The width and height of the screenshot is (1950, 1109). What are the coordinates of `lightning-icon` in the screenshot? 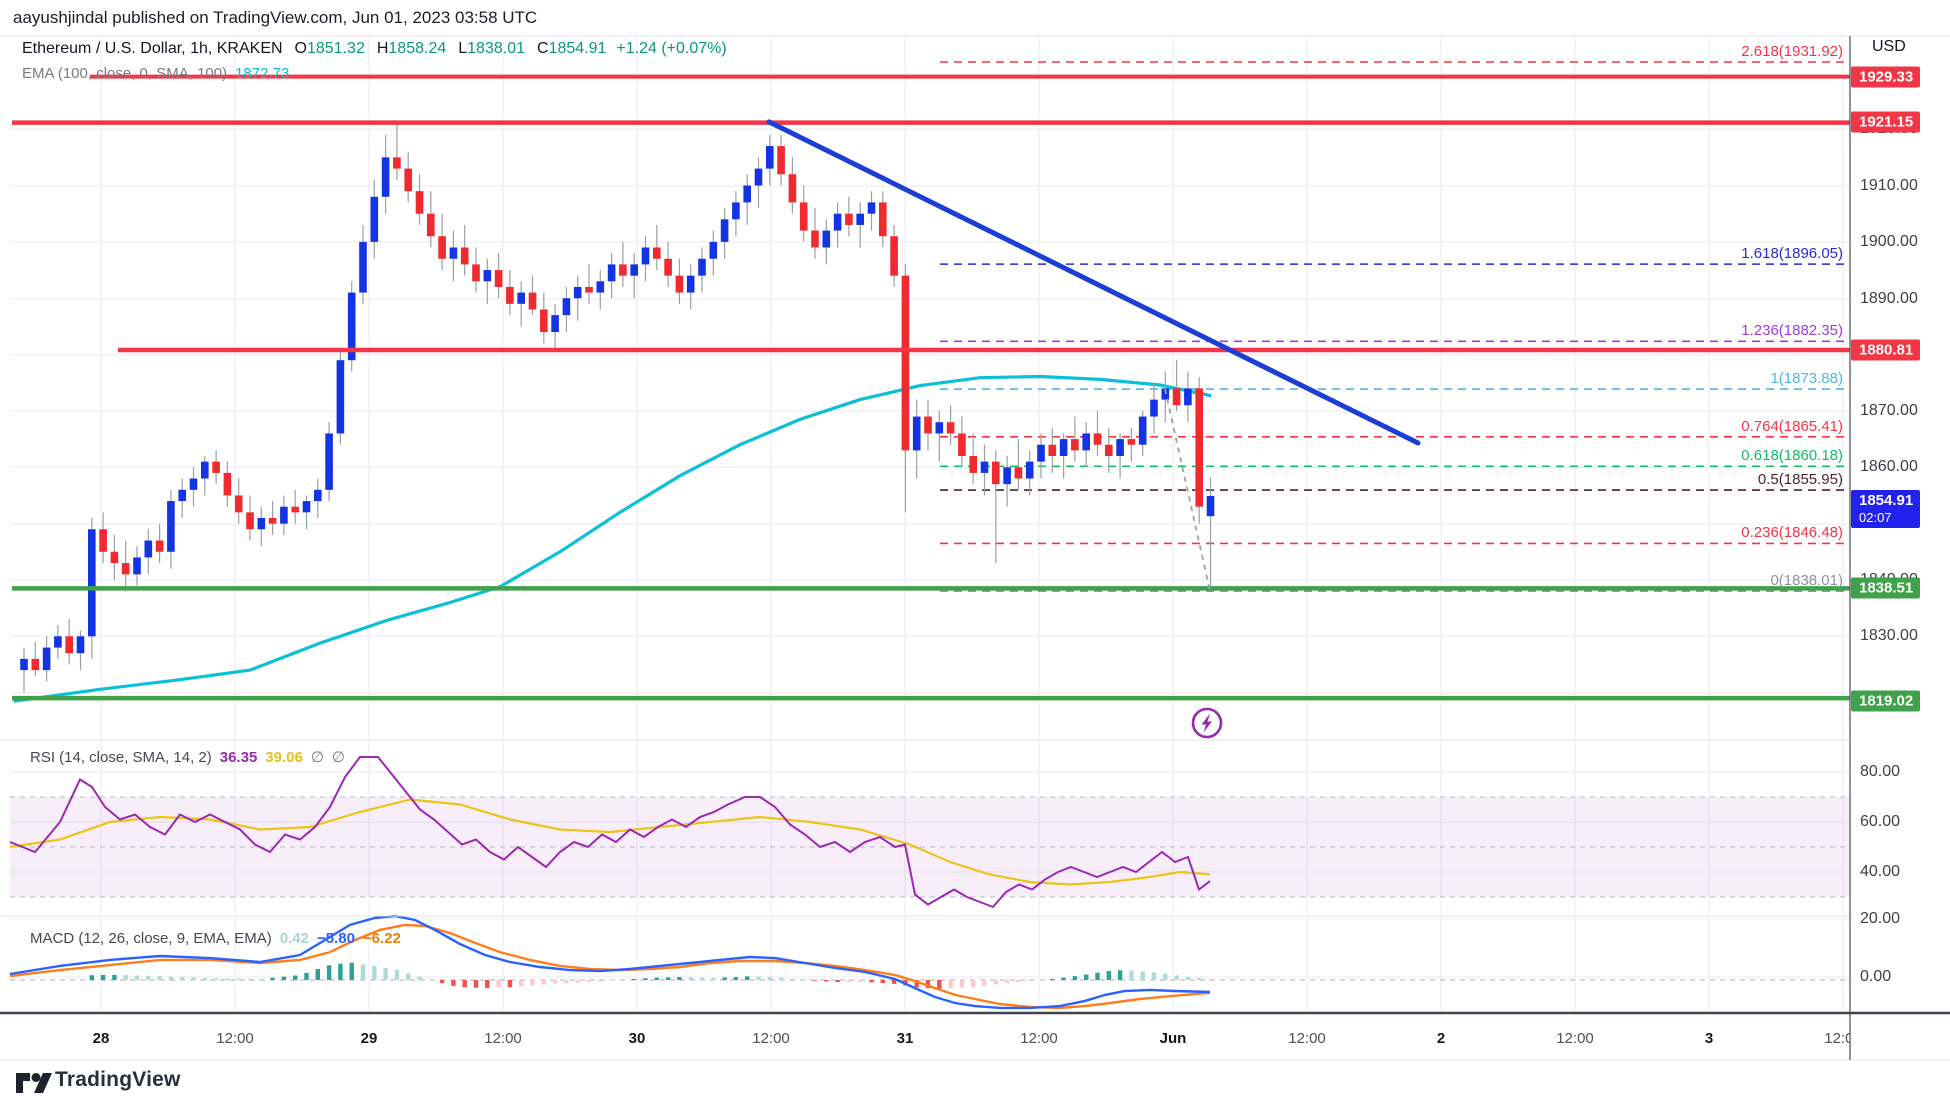 It's located at (1207, 723).